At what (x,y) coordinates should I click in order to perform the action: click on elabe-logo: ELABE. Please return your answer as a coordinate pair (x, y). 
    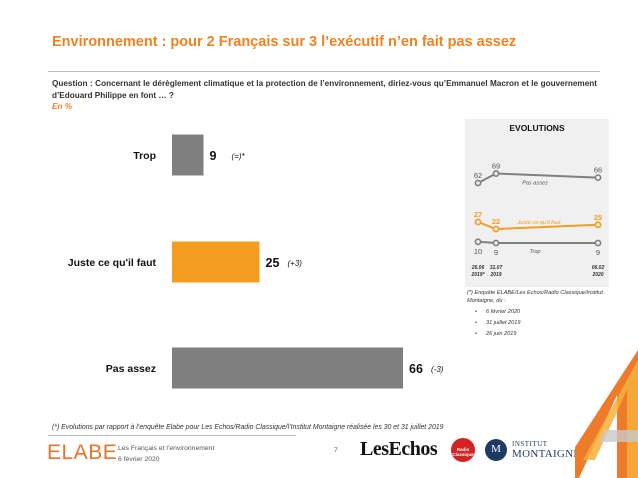
    Looking at the image, I should click on (82, 452).